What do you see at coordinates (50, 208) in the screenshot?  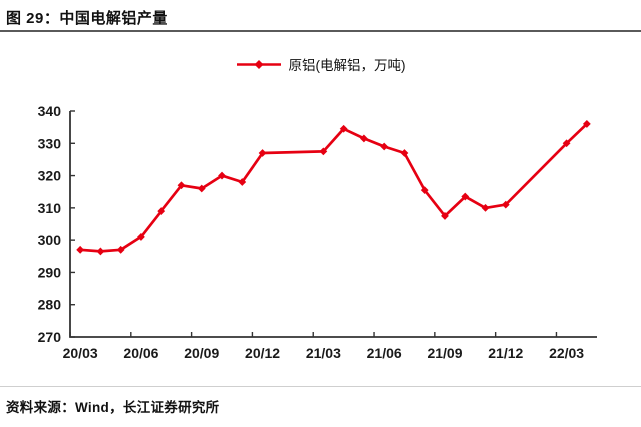 I see `y-tick-label: 310` at bounding box center [50, 208].